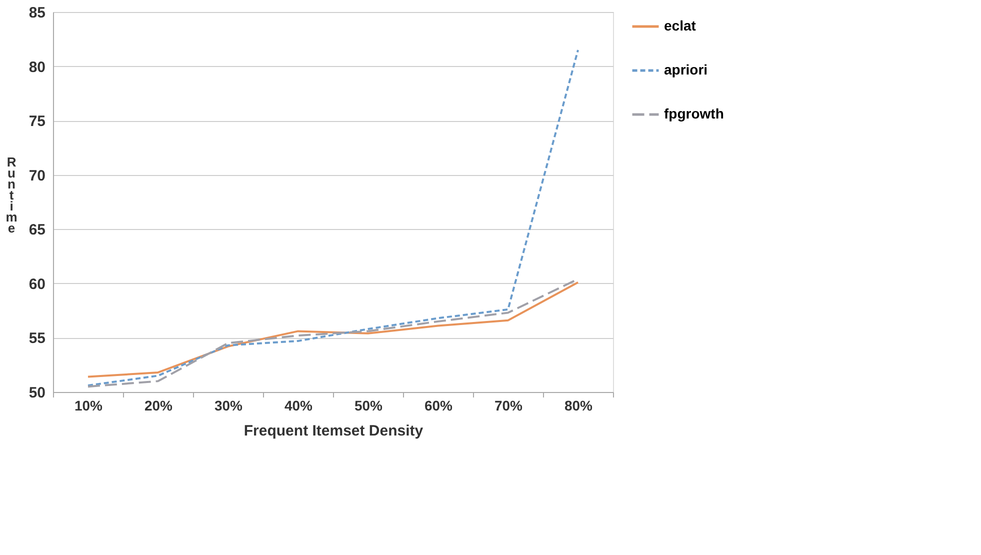  I want to click on y-tick-label: 70, so click(37, 175).